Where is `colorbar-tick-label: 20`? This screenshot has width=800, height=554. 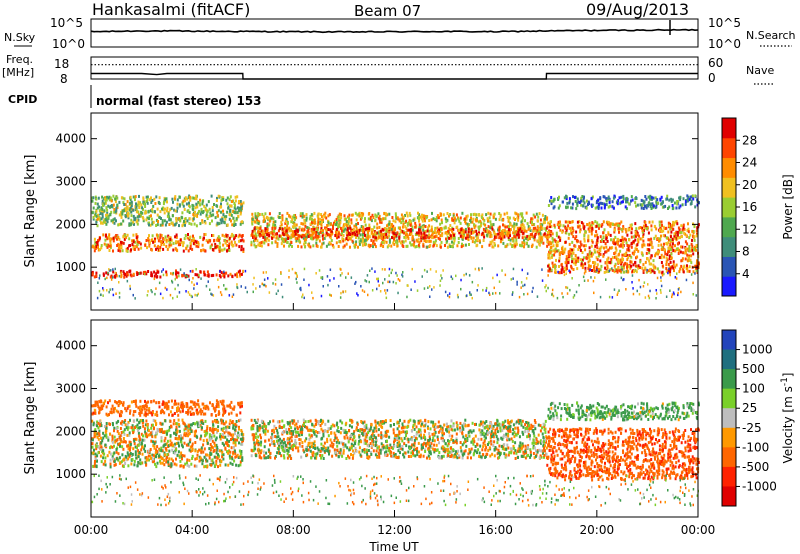 colorbar-tick-label: 20 is located at coordinates (749, 185).